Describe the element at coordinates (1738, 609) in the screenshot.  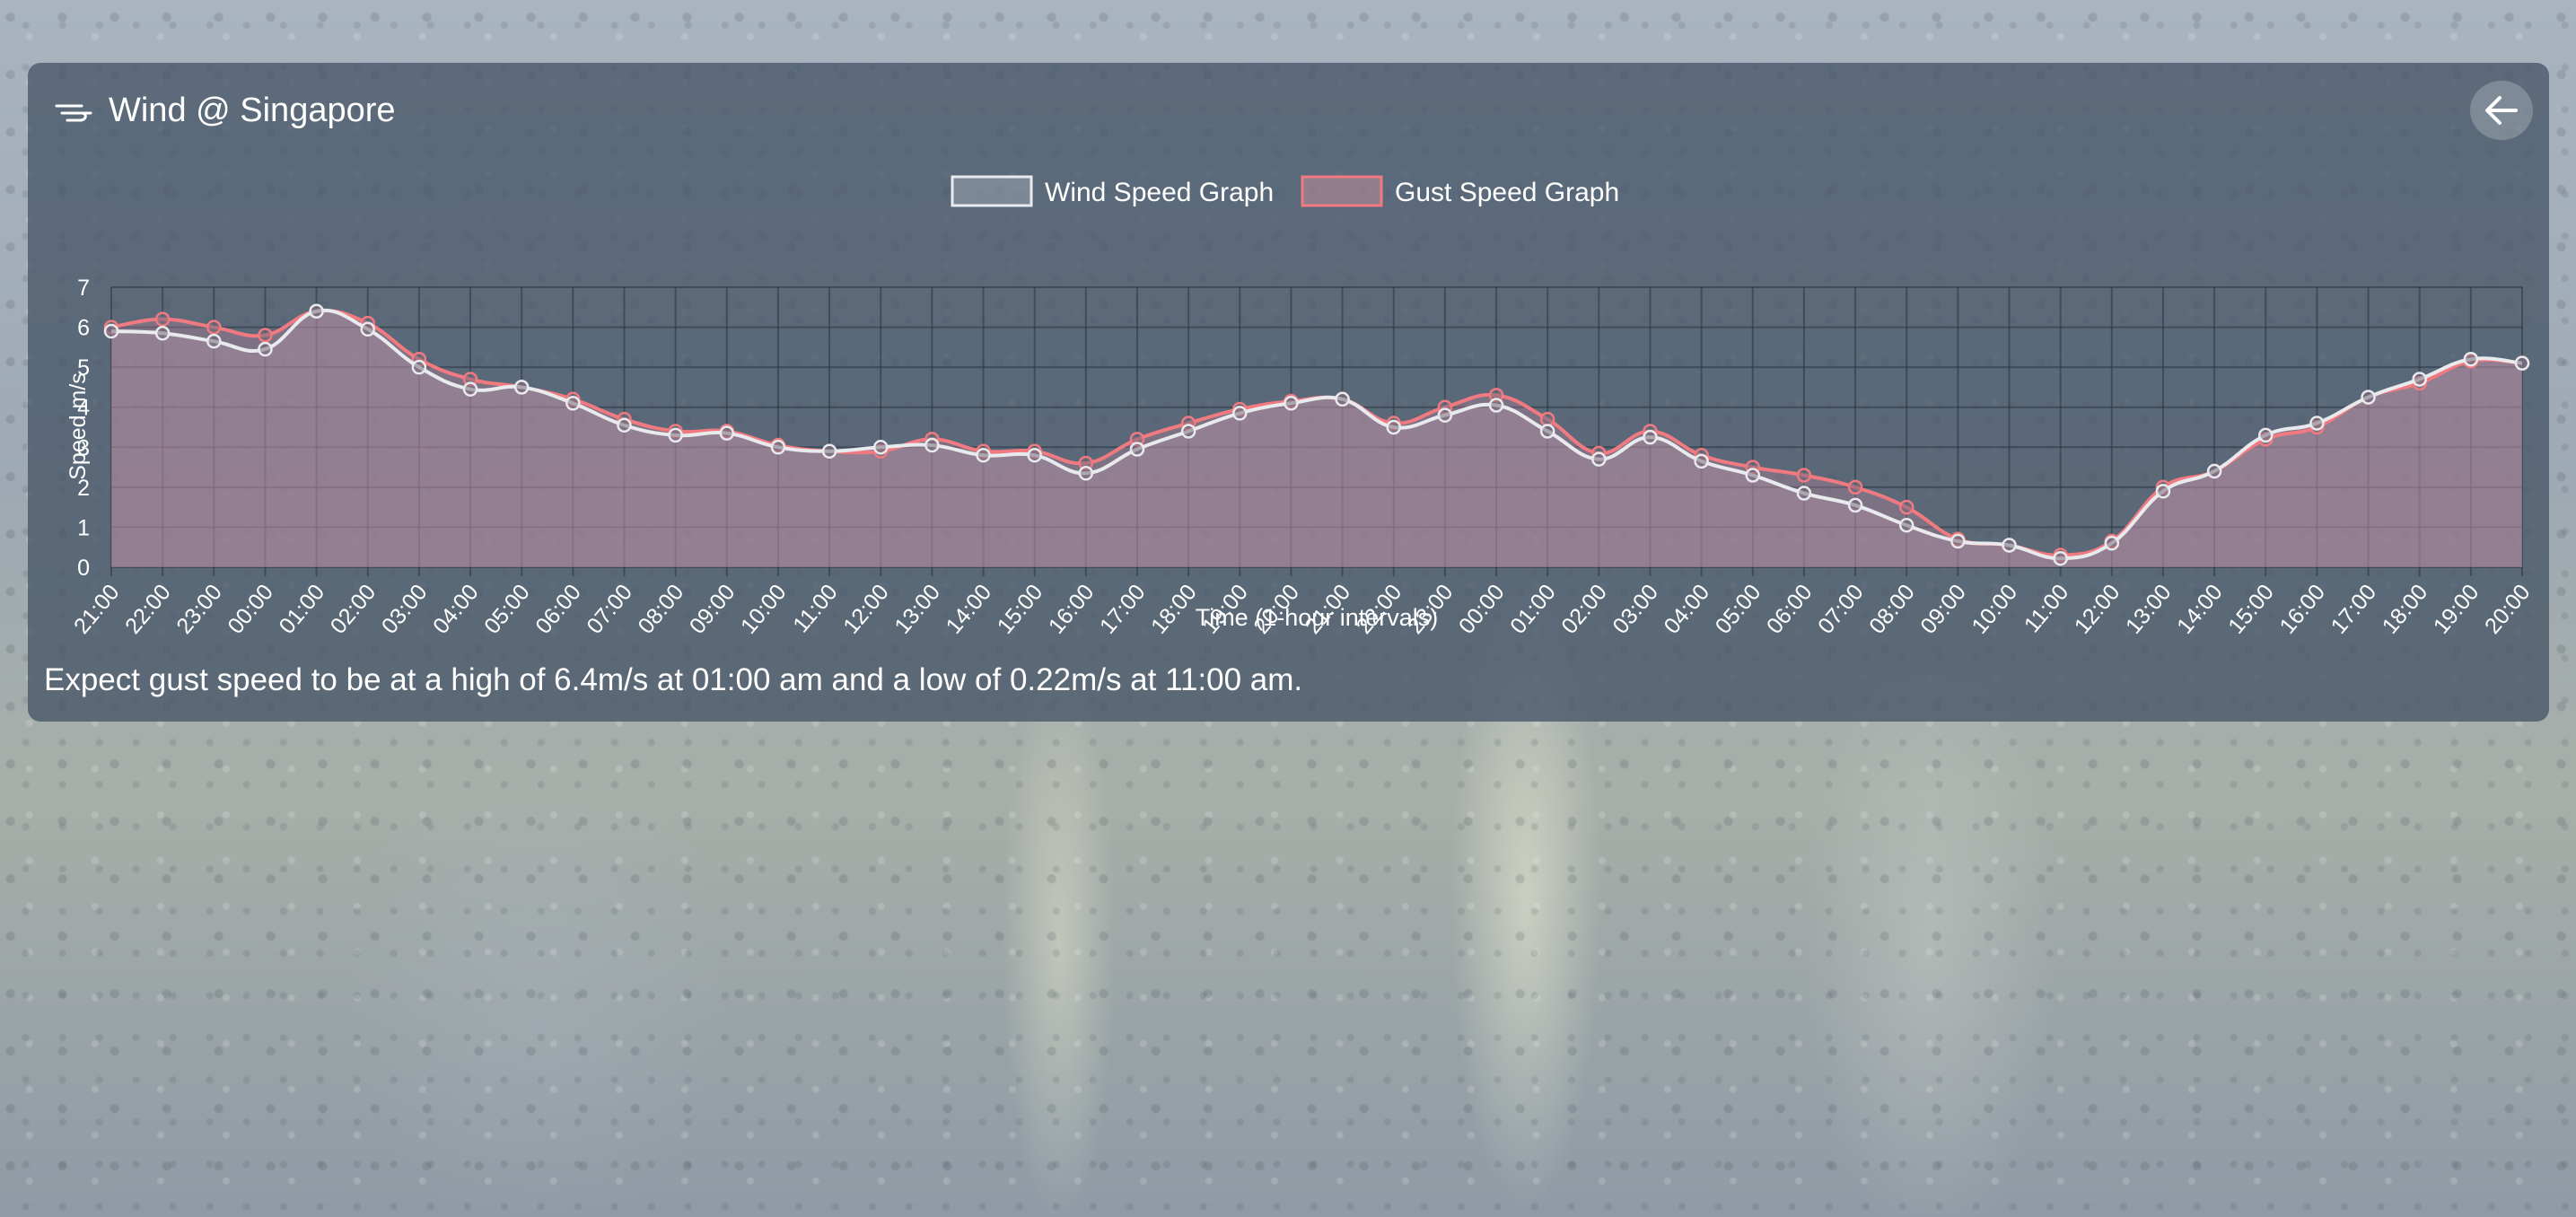
I see `x-tick-label: 05:00` at that location.